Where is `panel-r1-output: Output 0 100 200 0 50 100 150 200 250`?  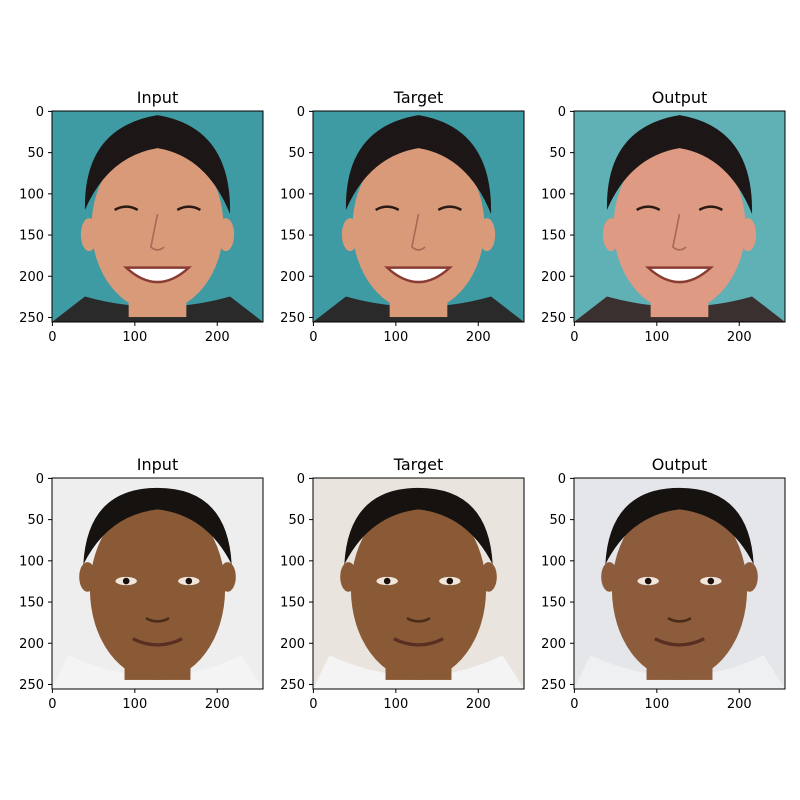 panel-r1-output: Output 0 100 200 0 50 100 150 200 250 is located at coordinates (663, 216).